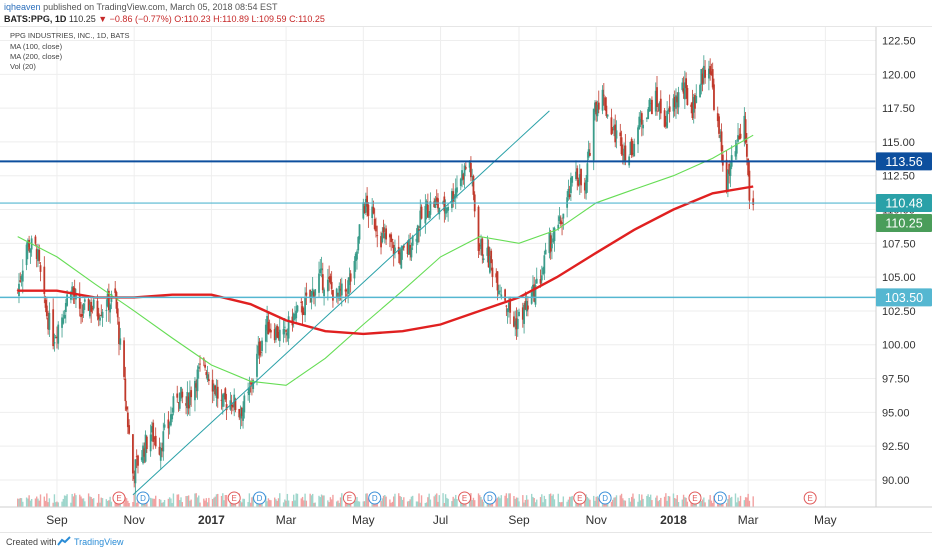 The height and width of the screenshot is (550, 932). Describe the element at coordinates (36, 46) in the screenshot. I see `legend-ma100: MA (100, close)` at that location.